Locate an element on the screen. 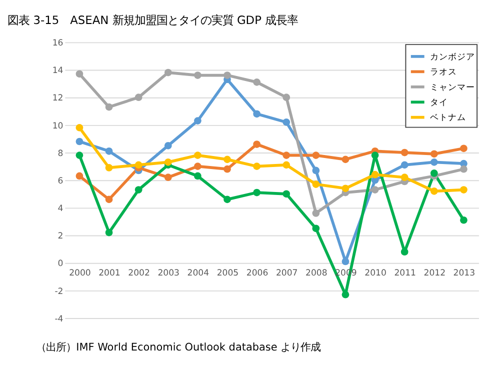  y-tick-label: 16 is located at coordinates (58, 43).